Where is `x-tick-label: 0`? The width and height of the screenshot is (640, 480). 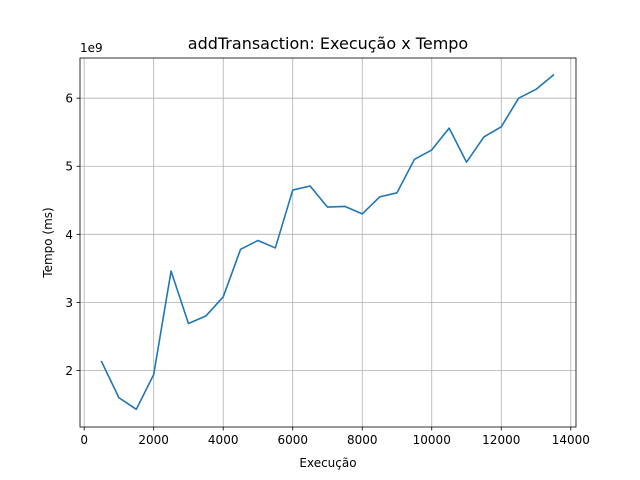
x-tick-label: 0 is located at coordinates (84, 440).